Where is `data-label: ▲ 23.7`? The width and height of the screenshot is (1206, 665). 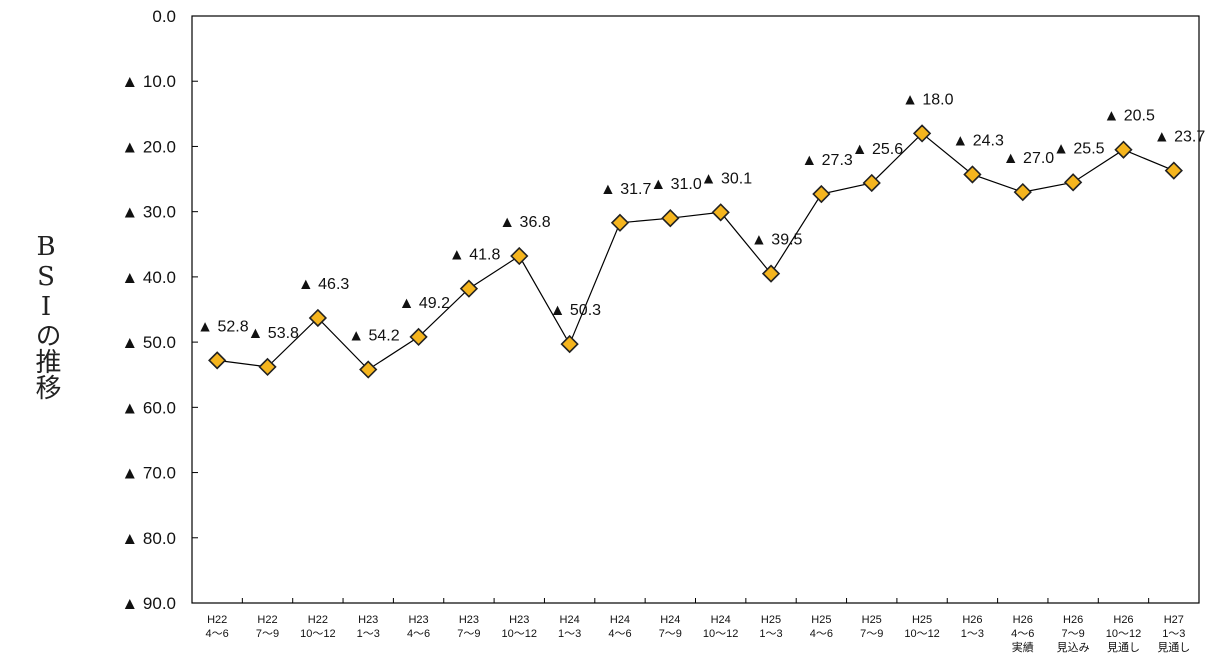
data-label: ▲ 23.7 is located at coordinates (1180, 137).